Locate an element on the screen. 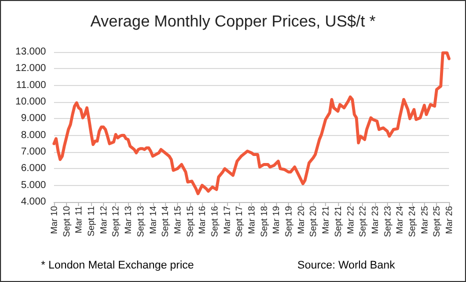 The height and width of the screenshot is (282, 466). x-tick-label: Sept 19 is located at coordinates (289, 222).